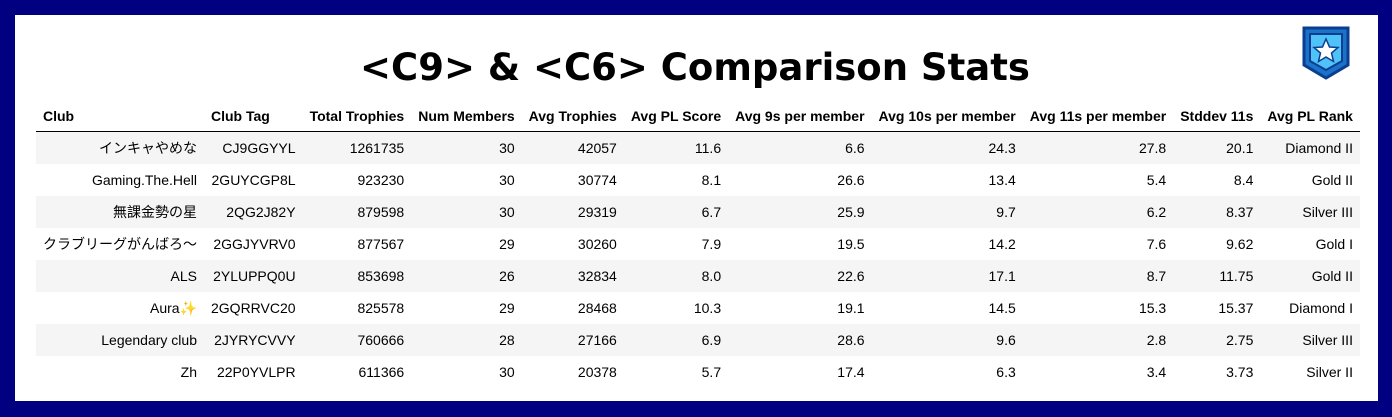 The height and width of the screenshot is (417, 1392). Describe the element at coordinates (676, 244) in the screenshot. I see `cell-avg-pl-score: 7.9` at that location.